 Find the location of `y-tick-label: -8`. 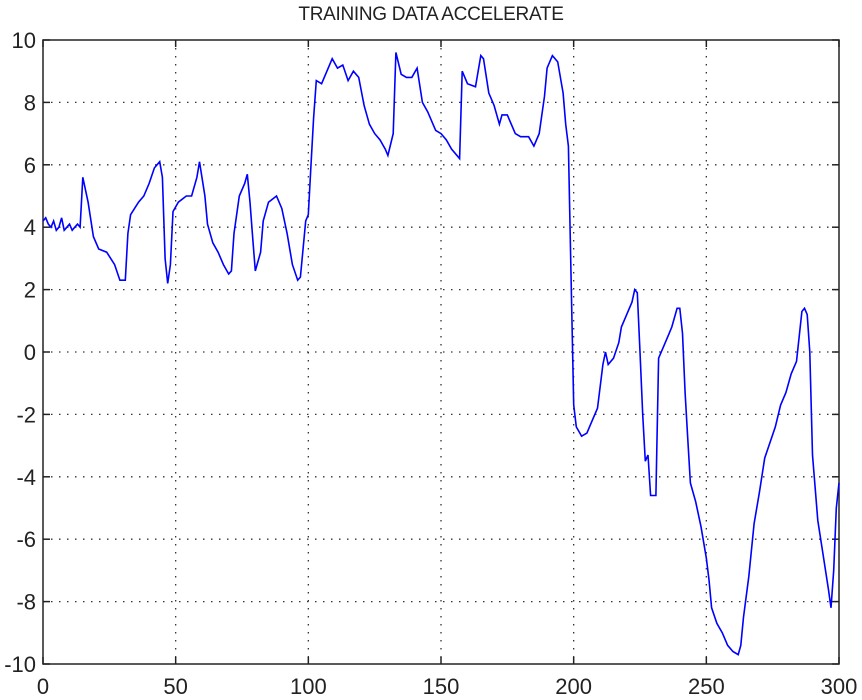

y-tick-label: -8 is located at coordinates (26, 602).